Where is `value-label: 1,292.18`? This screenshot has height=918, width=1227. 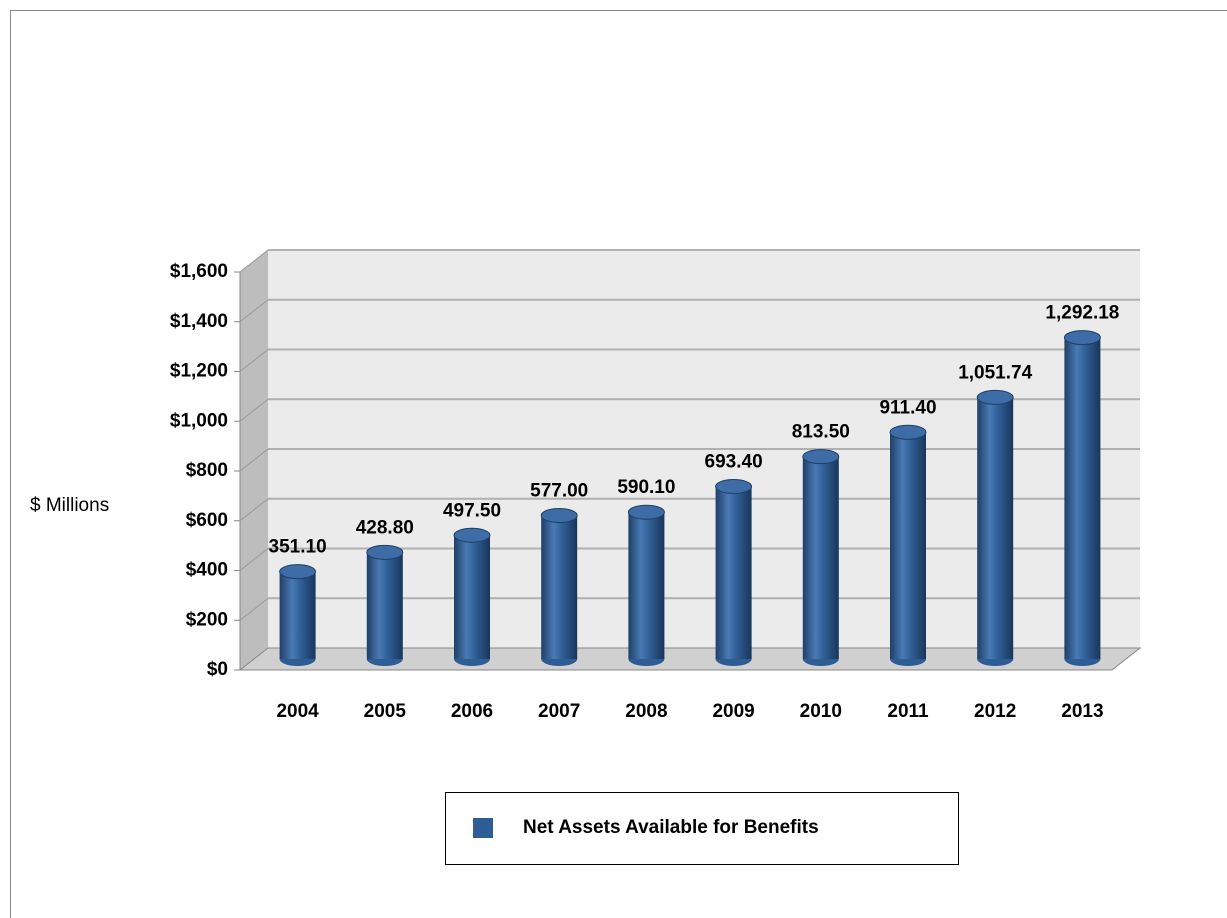 value-label: 1,292.18 is located at coordinates (1082, 313).